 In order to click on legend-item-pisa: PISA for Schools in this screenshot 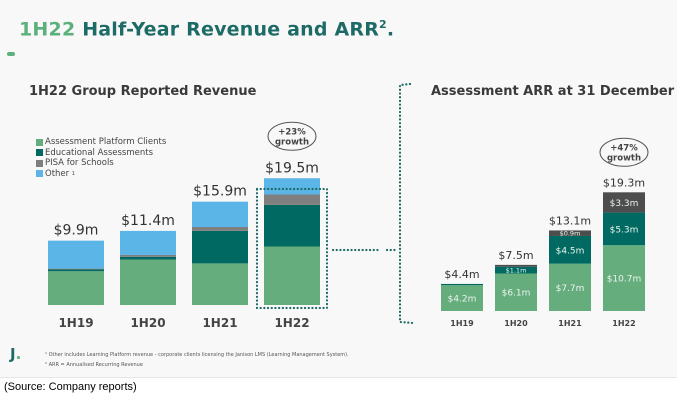, I will do `click(101, 163)`.